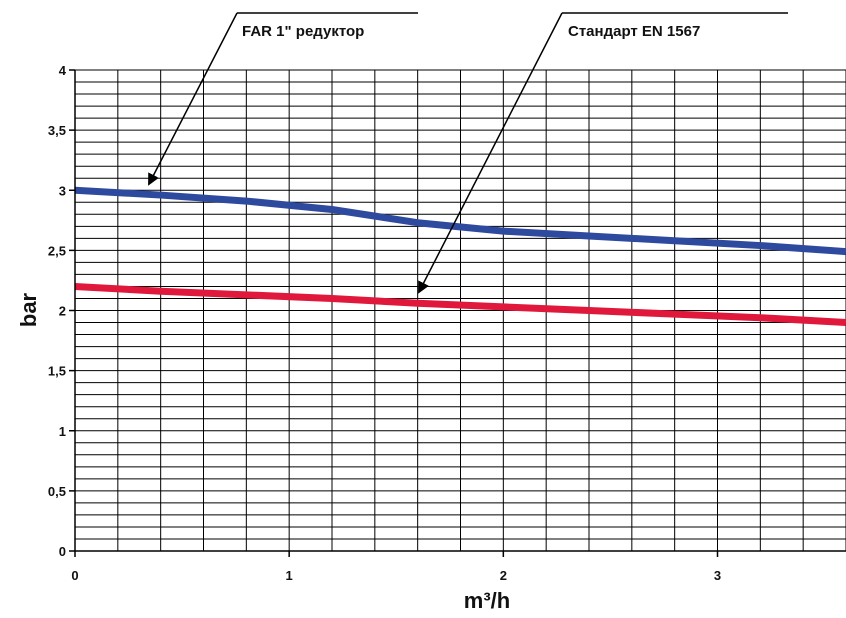  I want to click on y-tick-label: 3, so click(62, 190).